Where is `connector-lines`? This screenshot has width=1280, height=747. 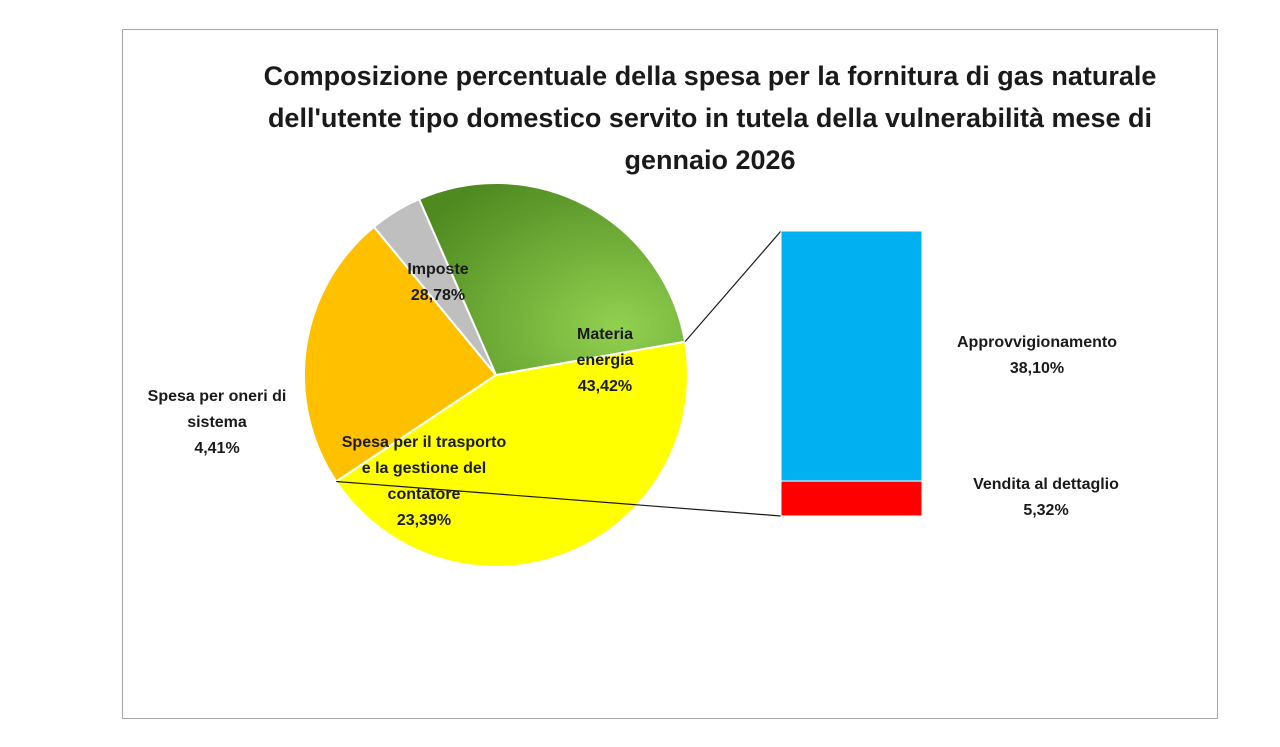
connector-lines is located at coordinates (559, 373).